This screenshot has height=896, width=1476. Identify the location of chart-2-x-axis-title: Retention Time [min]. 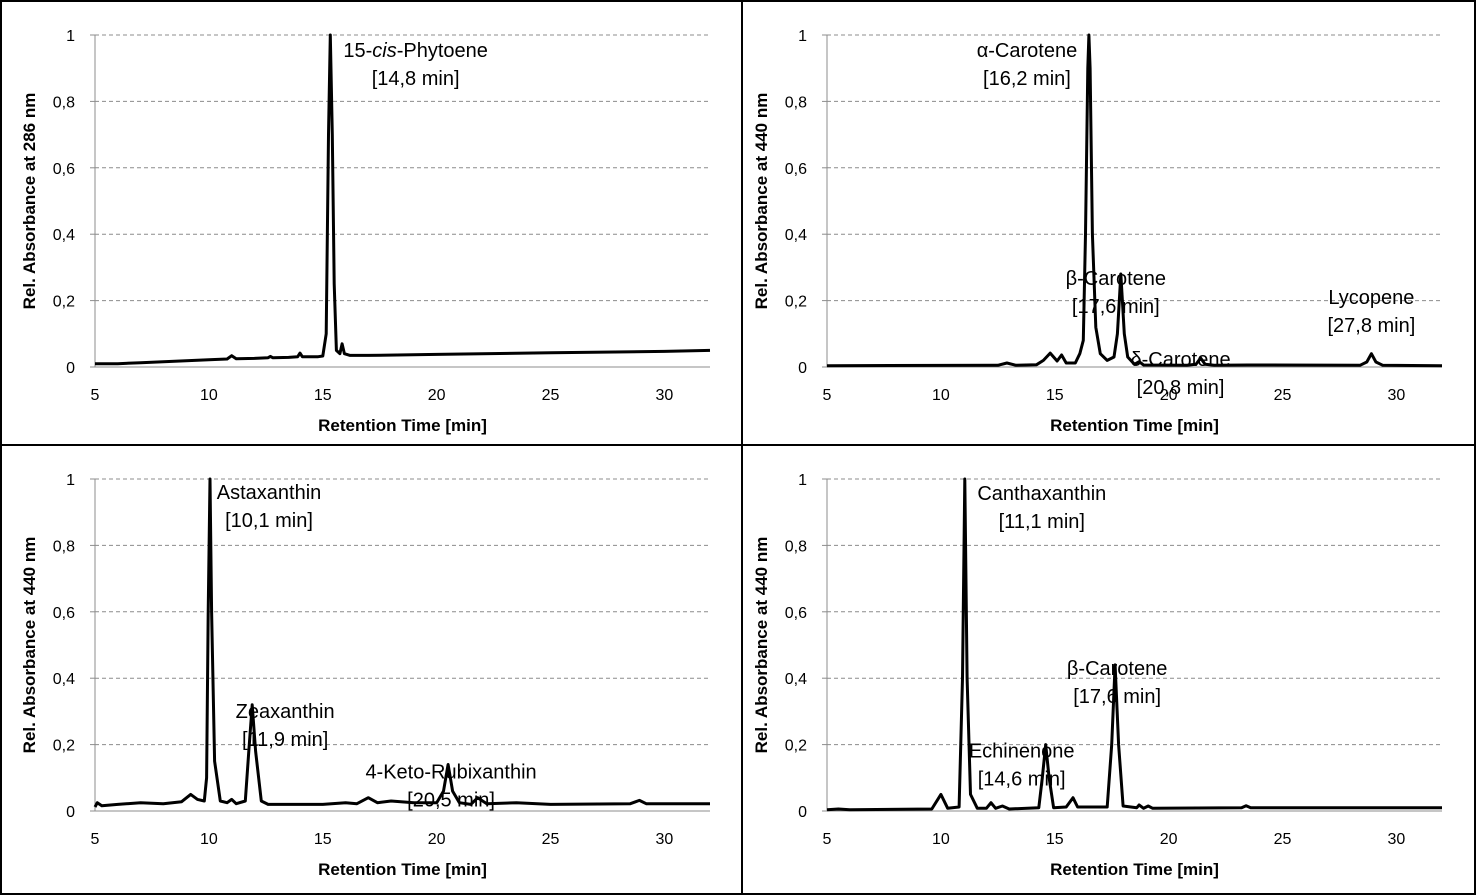
(1134, 425).